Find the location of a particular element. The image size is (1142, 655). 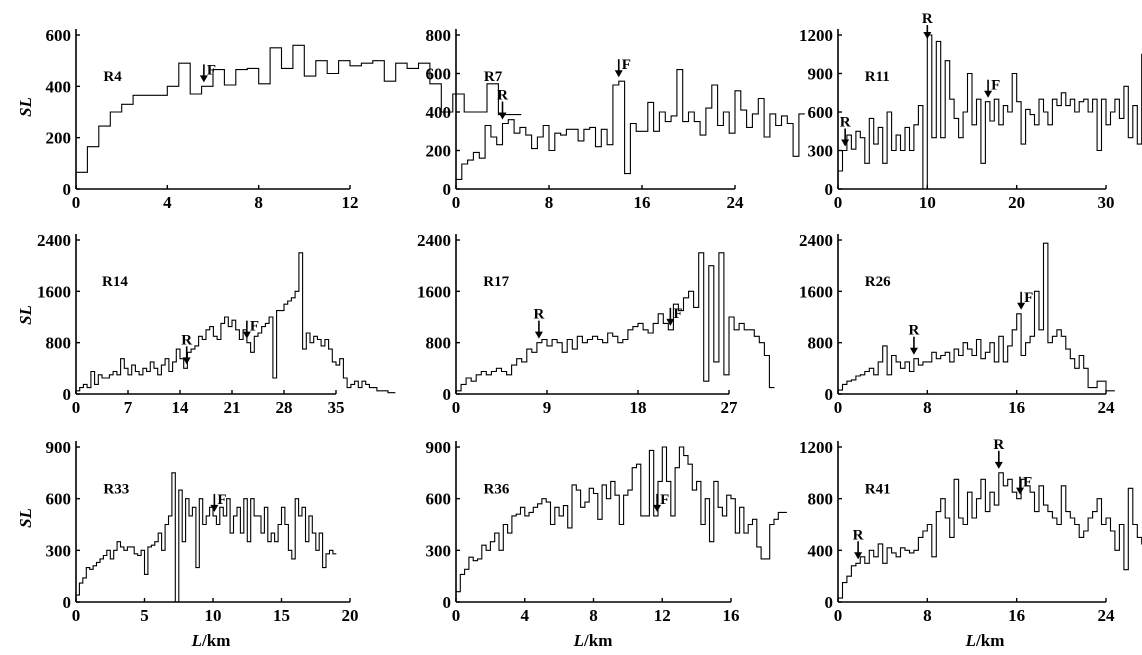

r7-y-tick-label: 600 is located at coordinates (439, 74).